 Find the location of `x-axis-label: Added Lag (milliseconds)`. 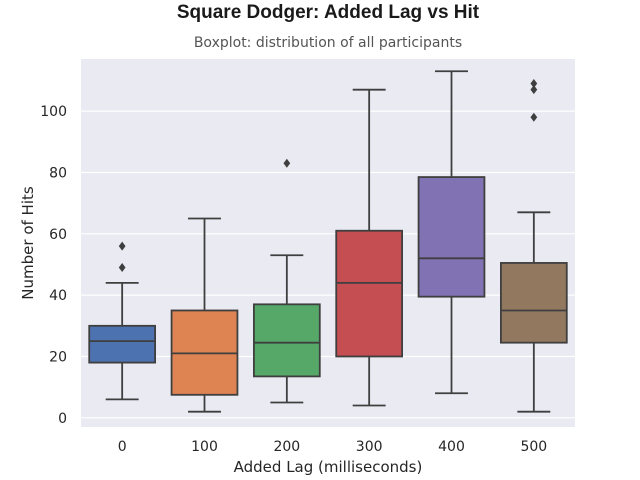

x-axis-label: Added Lag (milliseconds) is located at coordinates (328, 467).